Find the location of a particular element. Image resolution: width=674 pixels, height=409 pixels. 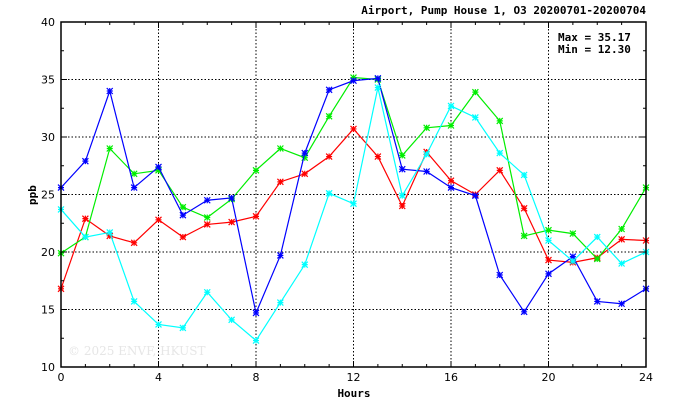

y-tick-label: 15 is located at coordinates (48, 310).